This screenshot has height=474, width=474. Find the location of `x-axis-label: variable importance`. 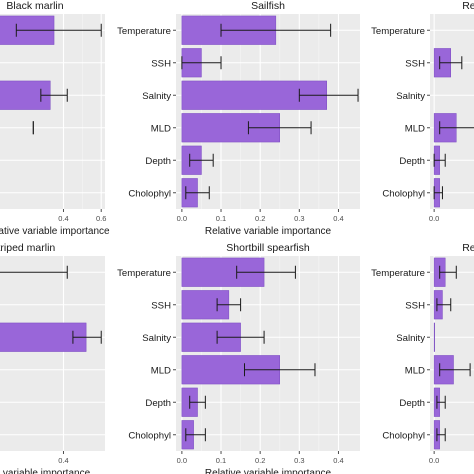

x-axis-label: variable importance is located at coordinates (47, 471).